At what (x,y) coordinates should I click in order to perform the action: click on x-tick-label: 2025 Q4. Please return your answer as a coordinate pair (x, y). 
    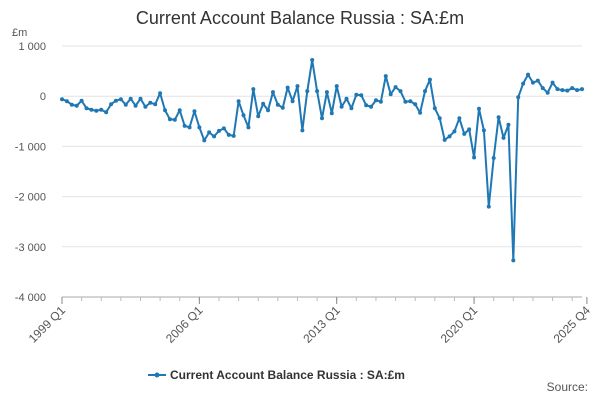
    Looking at the image, I should click on (572, 324).